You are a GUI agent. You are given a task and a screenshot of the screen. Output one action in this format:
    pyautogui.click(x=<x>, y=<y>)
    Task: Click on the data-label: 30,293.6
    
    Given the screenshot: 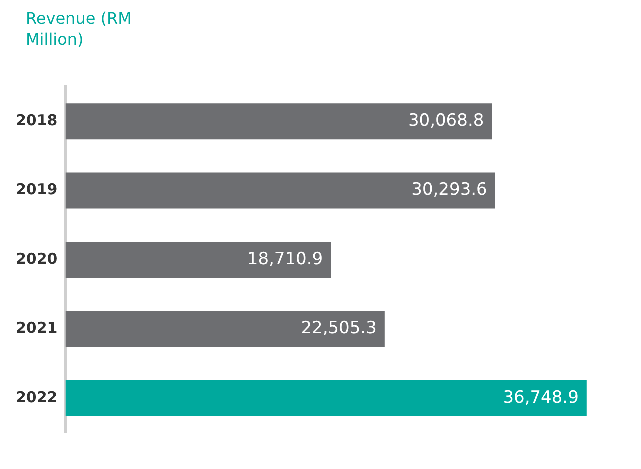 What is the action you would take?
    pyautogui.click(x=450, y=190)
    